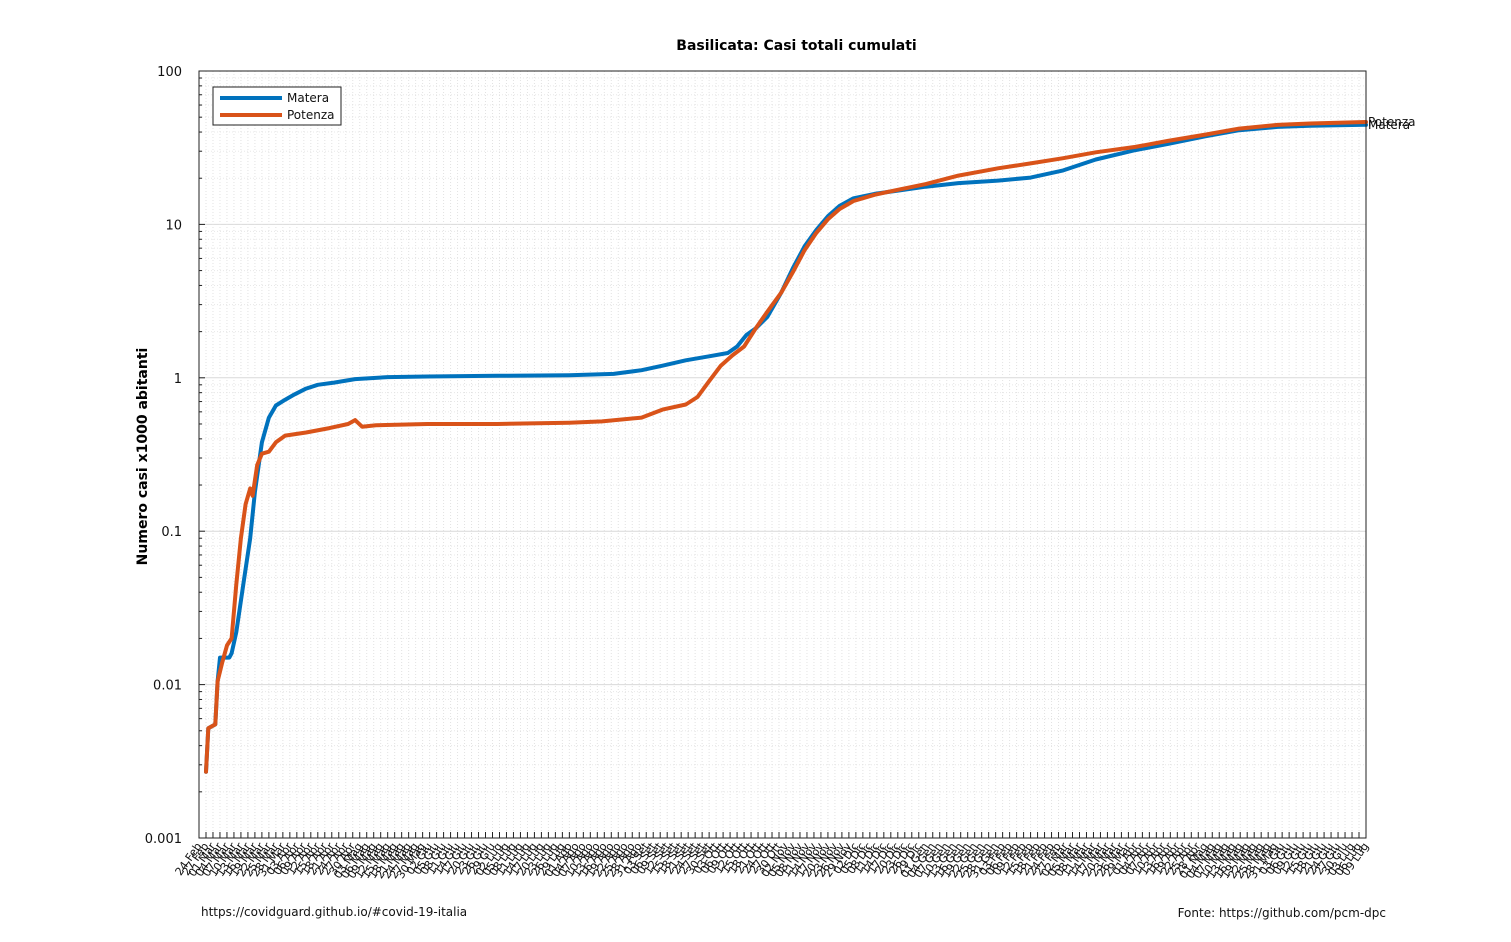 Image resolution: width=1511 pixels, height=942 pixels. What do you see at coordinates (167, 686) in the screenshot?
I see `y-tick-label: 0.01` at bounding box center [167, 686].